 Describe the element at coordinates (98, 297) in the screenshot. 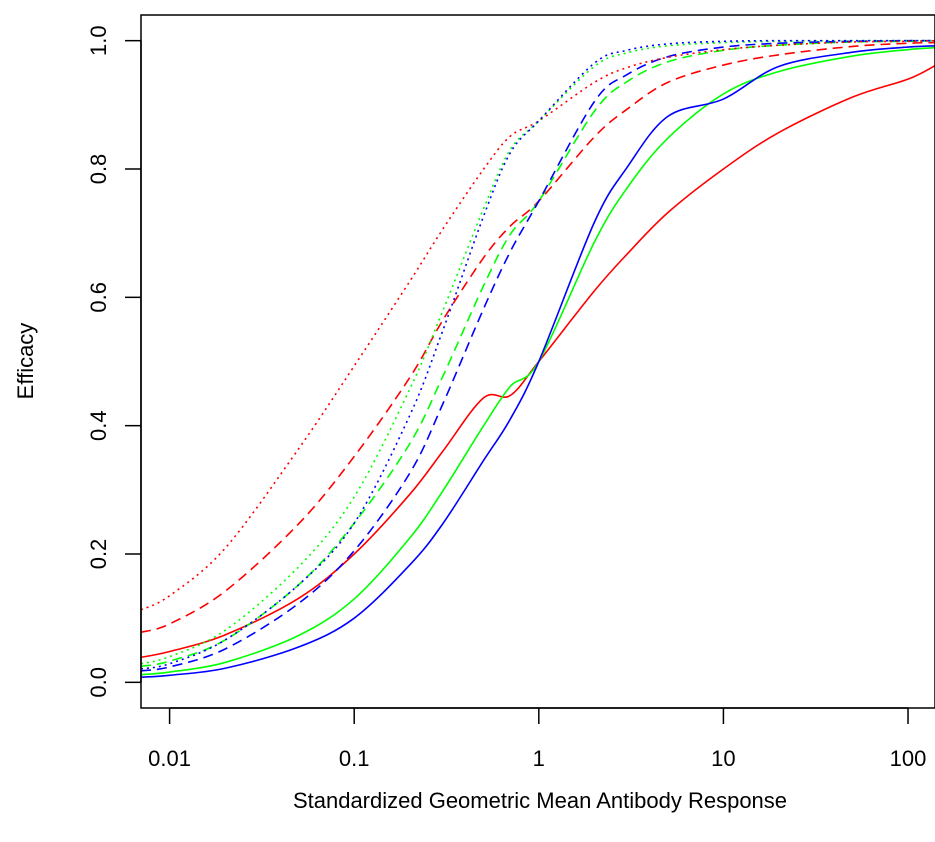

I see `y-tick-label: 0.6` at that location.